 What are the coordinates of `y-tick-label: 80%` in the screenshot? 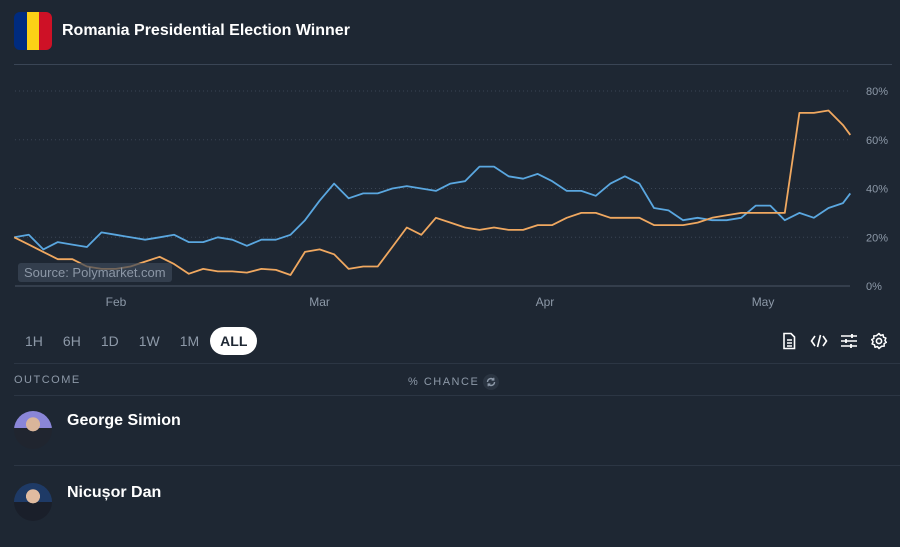 It's located at (877, 92).